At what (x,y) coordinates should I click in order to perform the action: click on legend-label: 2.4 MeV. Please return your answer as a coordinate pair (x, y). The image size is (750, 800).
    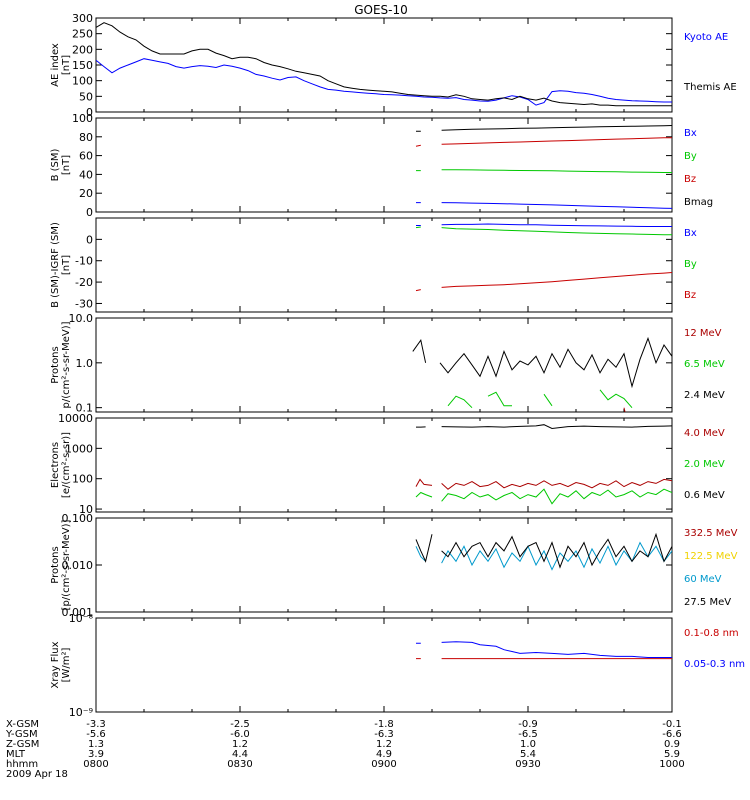
    Looking at the image, I should click on (704, 395).